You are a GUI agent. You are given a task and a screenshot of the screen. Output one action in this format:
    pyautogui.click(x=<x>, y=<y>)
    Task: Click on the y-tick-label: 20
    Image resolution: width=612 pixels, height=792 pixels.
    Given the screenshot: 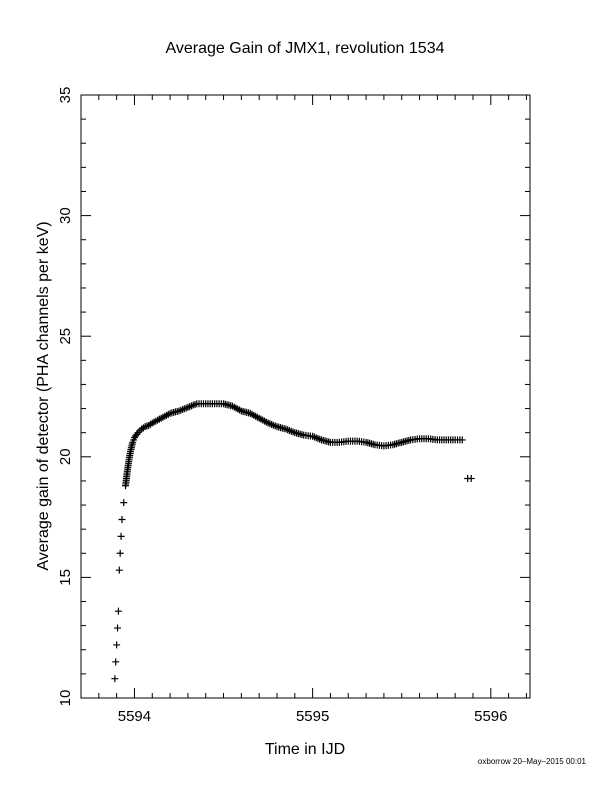 What is the action you would take?
    pyautogui.click(x=65, y=456)
    